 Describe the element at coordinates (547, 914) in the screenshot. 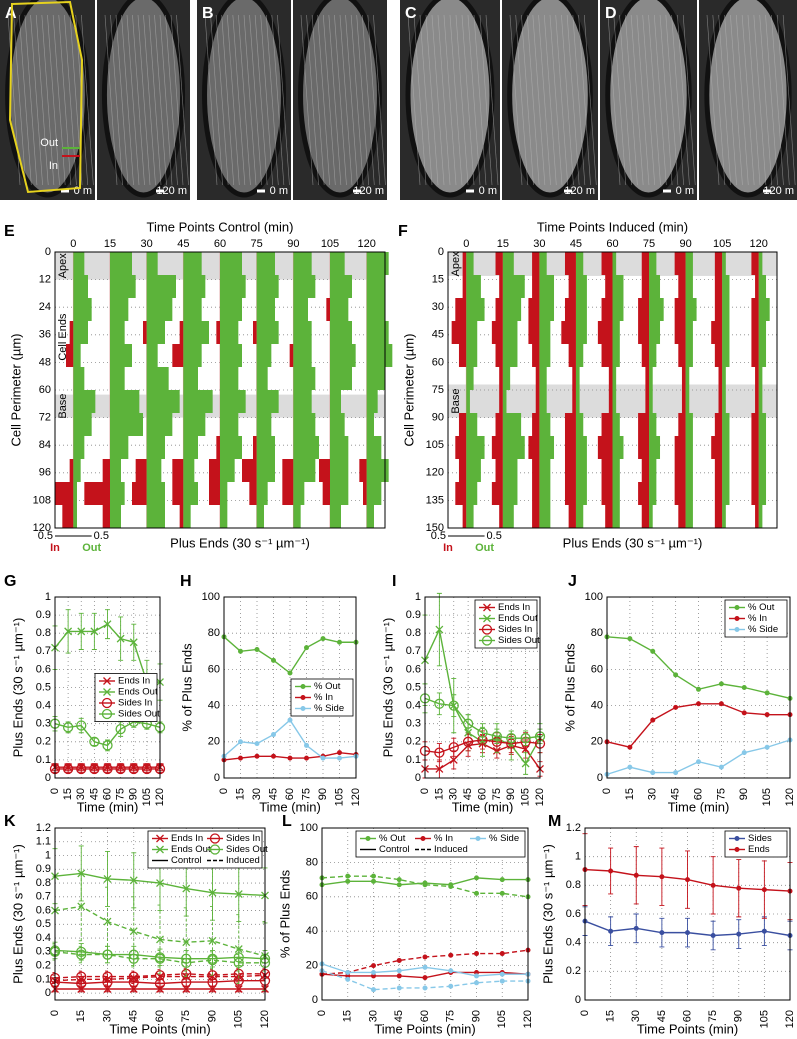

I see `y-axis-label: Plus Ends (30 s⁻¹ µm⁻¹)` at that location.